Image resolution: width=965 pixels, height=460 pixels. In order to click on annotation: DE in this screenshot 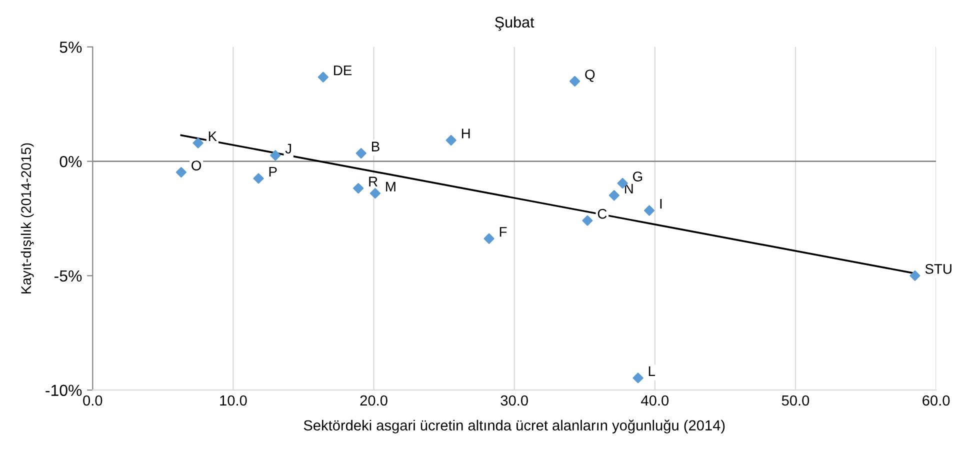, I will do `click(343, 71)`.